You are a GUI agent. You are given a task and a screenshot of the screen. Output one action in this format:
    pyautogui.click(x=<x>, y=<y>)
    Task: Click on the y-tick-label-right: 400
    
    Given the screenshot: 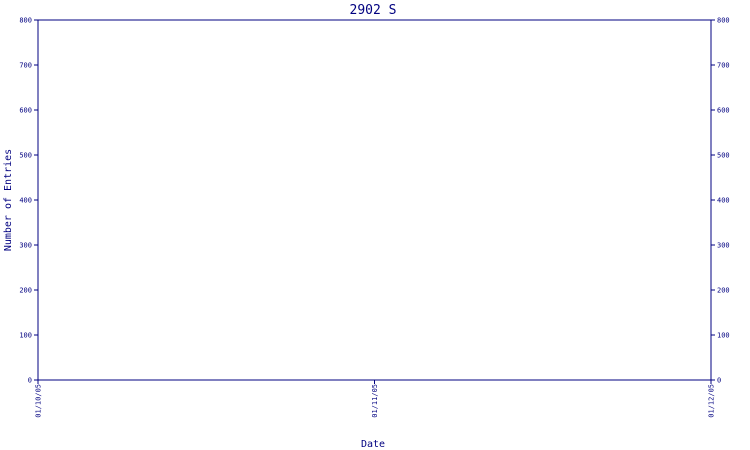 What is the action you would take?
    pyautogui.click(x=723, y=201)
    